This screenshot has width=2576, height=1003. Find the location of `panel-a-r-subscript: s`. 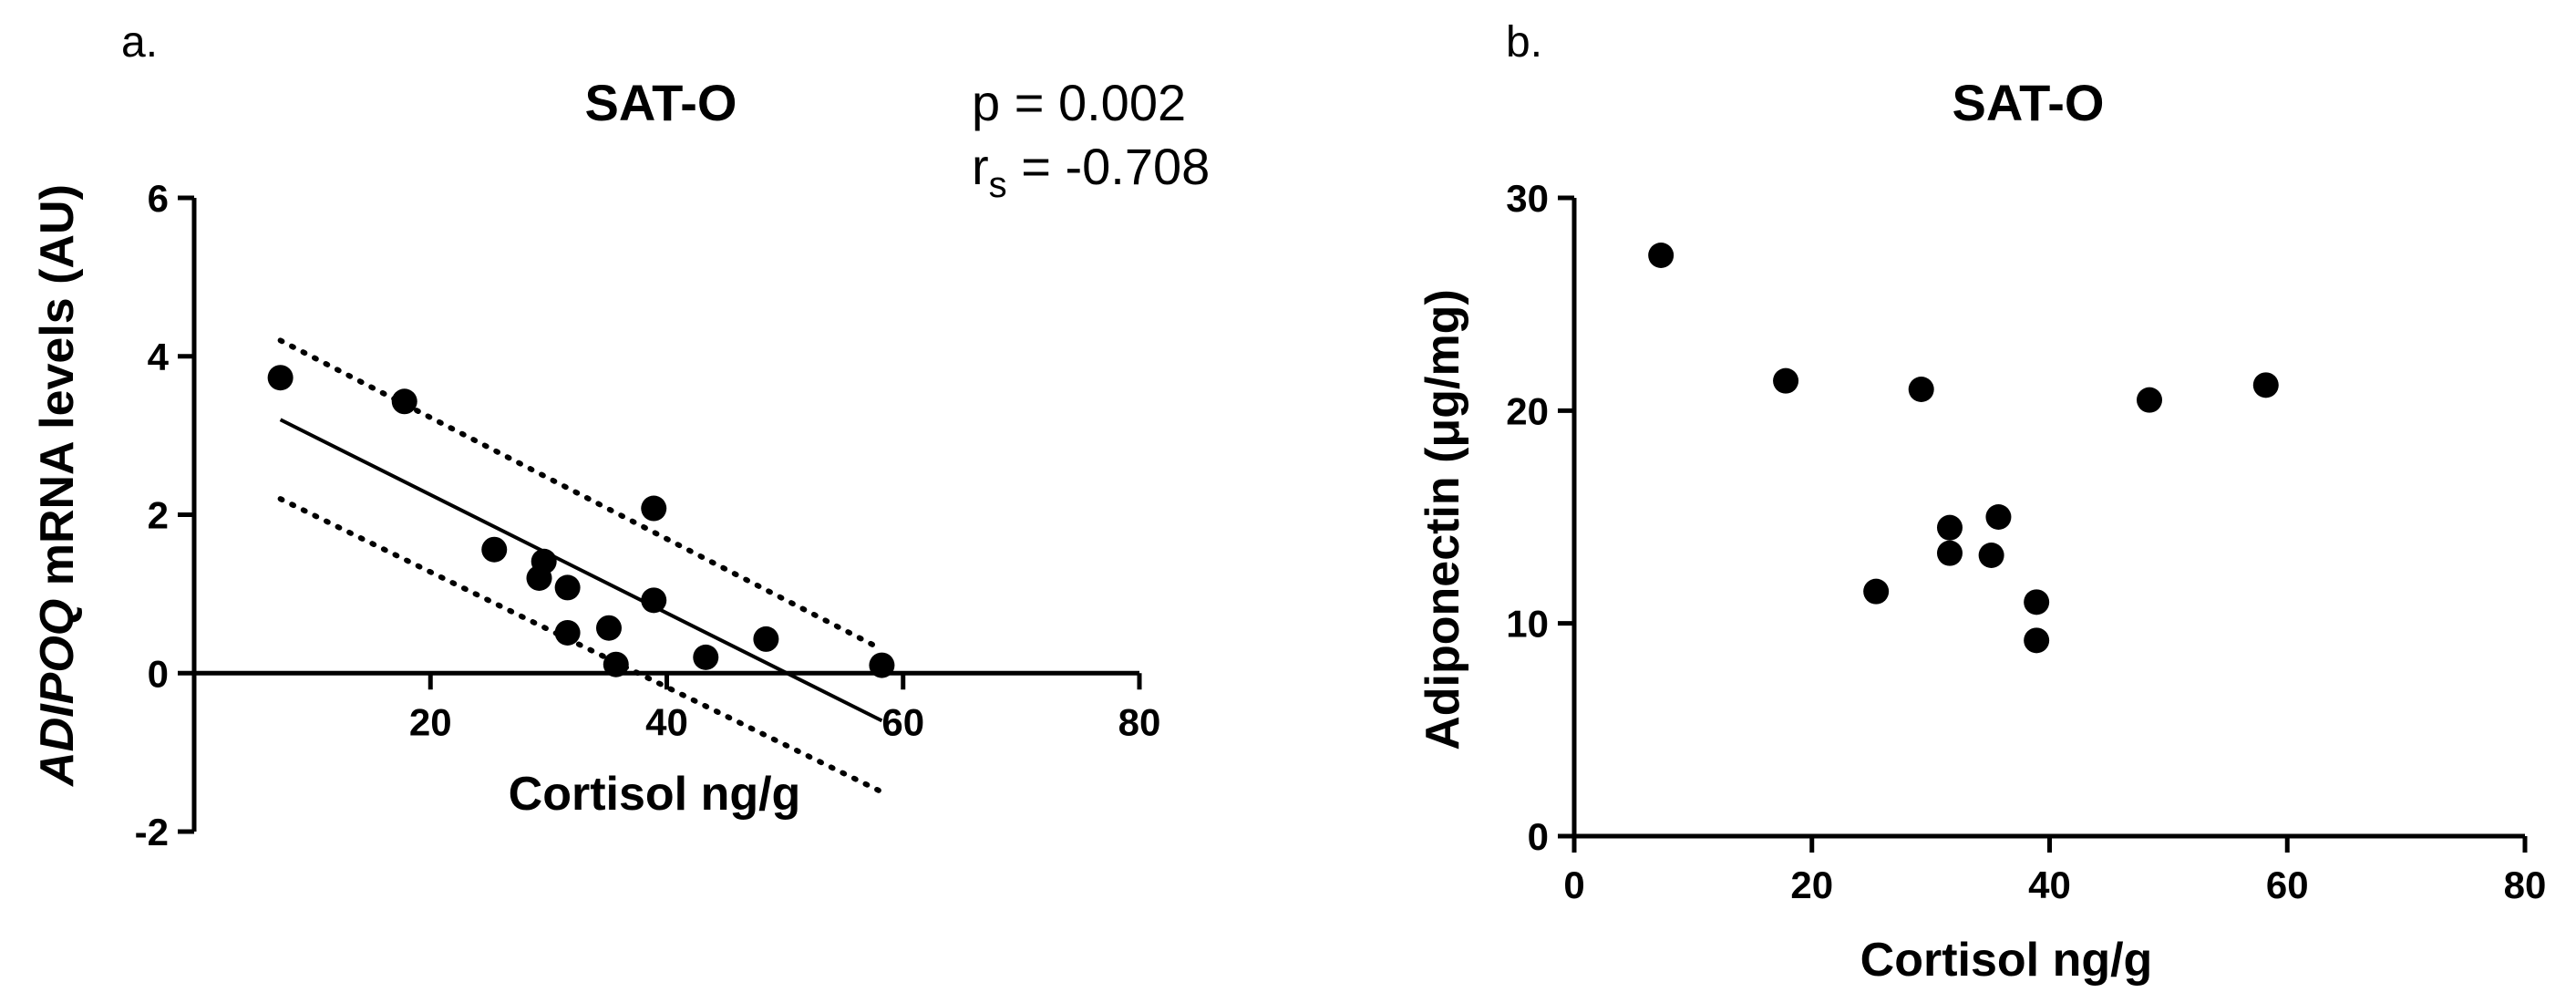

panel-a-r-subscript: s is located at coordinates (998, 185).